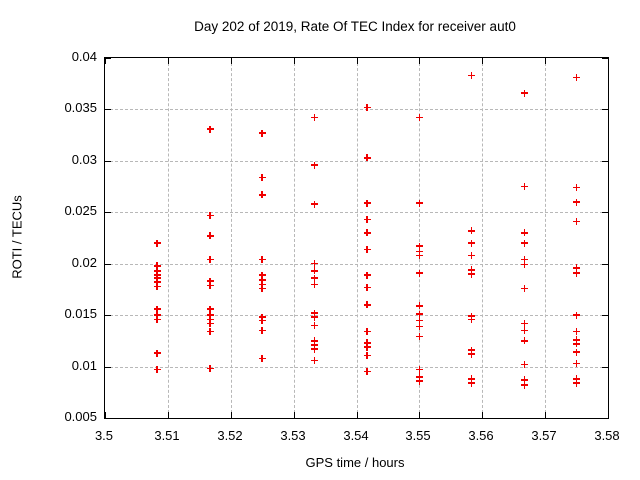  What do you see at coordinates (418, 435) in the screenshot?
I see `x-tick-label: 3.55` at bounding box center [418, 435].